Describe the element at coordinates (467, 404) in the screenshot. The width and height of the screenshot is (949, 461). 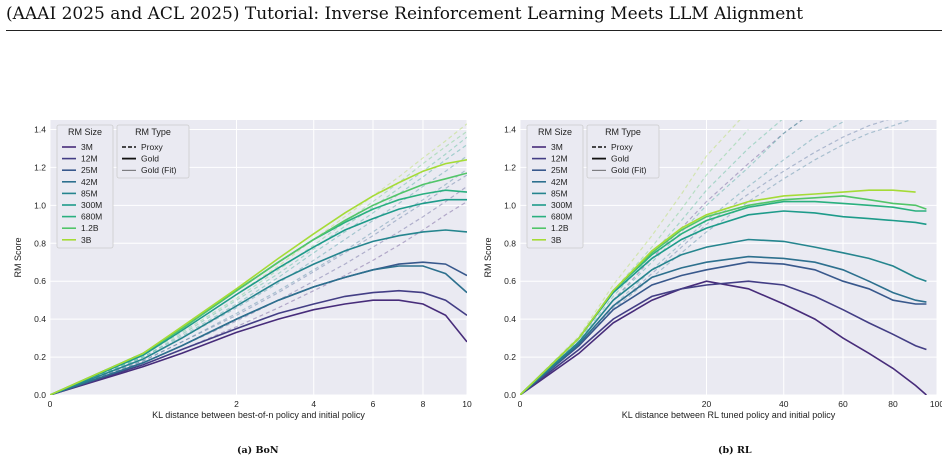
I see `x-tick-label: 10` at that location.